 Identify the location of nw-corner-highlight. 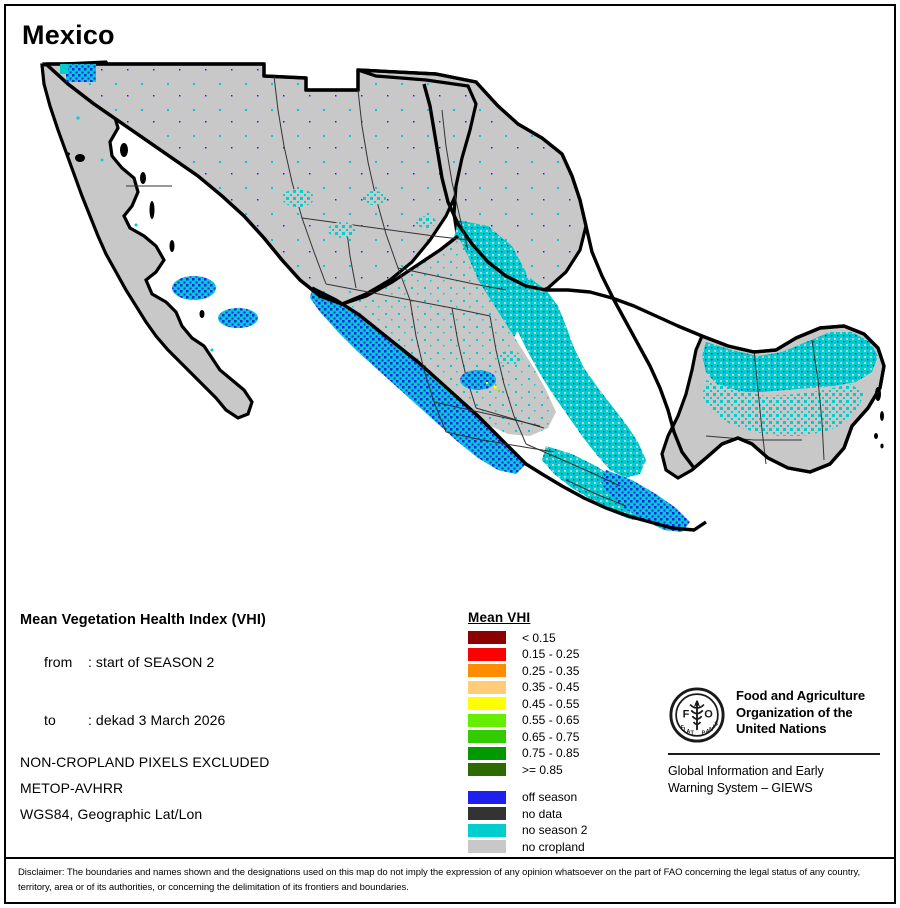
(78, 73).